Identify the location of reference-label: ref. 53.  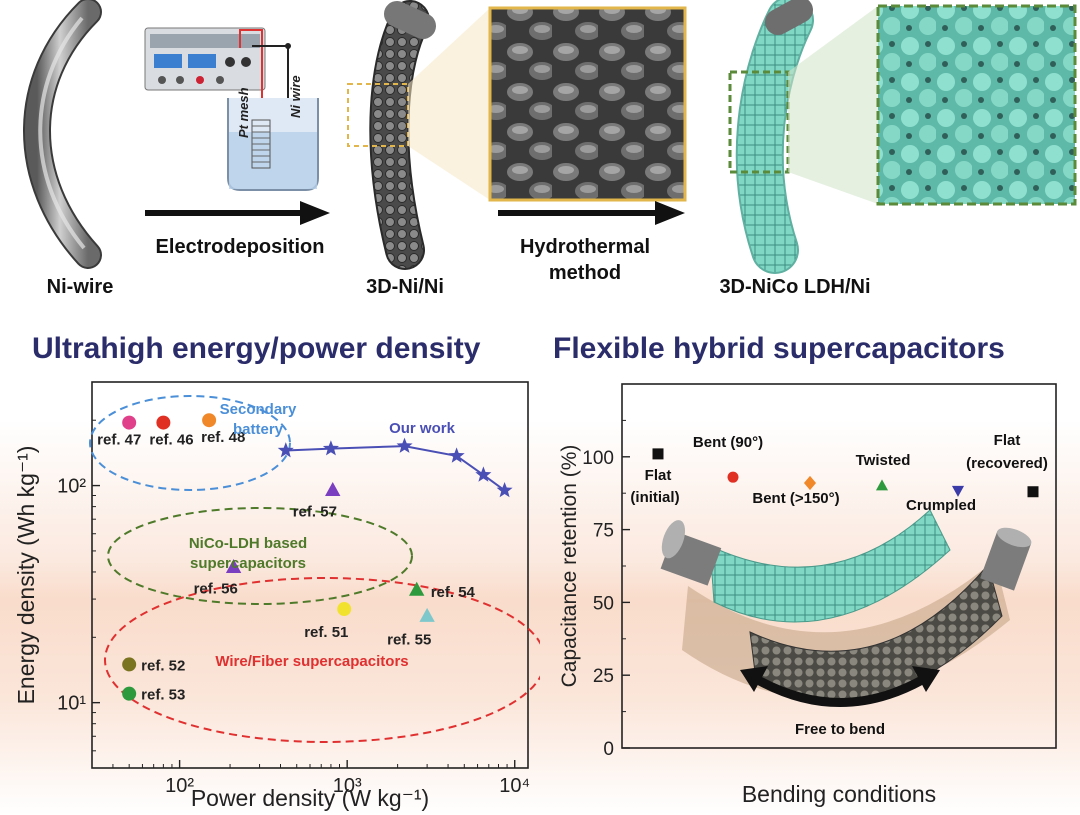
(163, 695).